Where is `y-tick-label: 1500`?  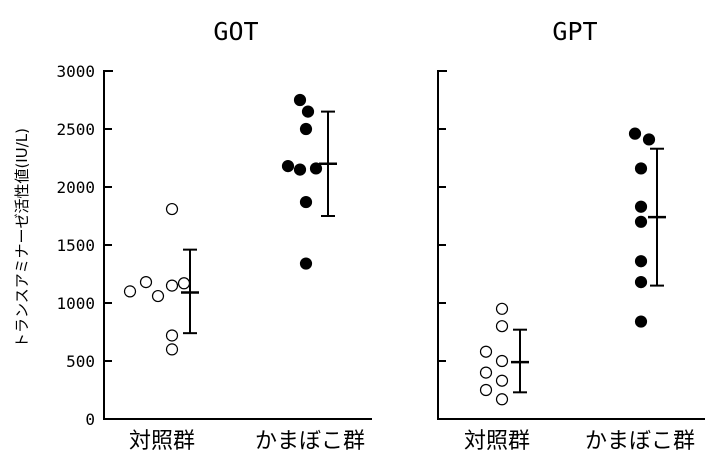
y-tick-label: 1500 is located at coordinates (75, 245).